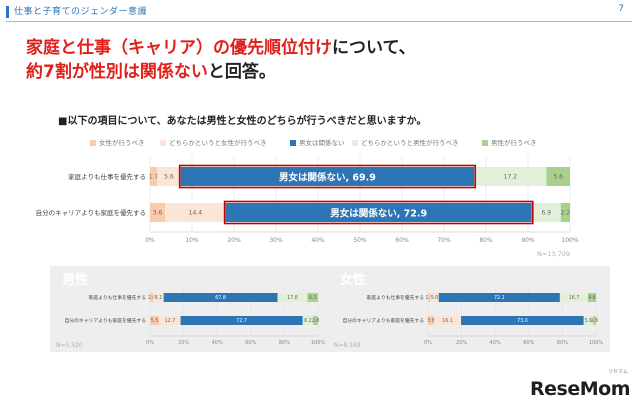 This screenshot has height=404, width=640. I want to click on male-panel-title: 男性, so click(75, 280).